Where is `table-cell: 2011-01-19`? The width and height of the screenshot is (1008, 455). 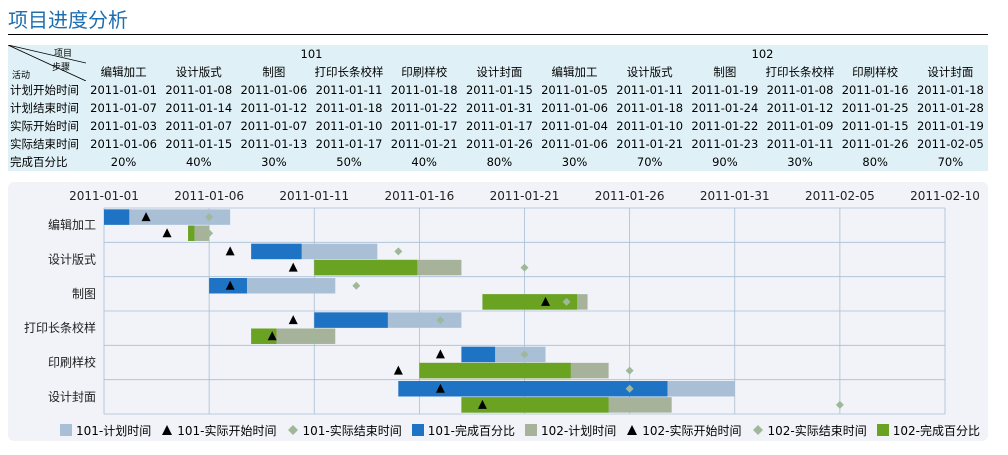 table-cell: 2011-01-19 is located at coordinates (950, 126).